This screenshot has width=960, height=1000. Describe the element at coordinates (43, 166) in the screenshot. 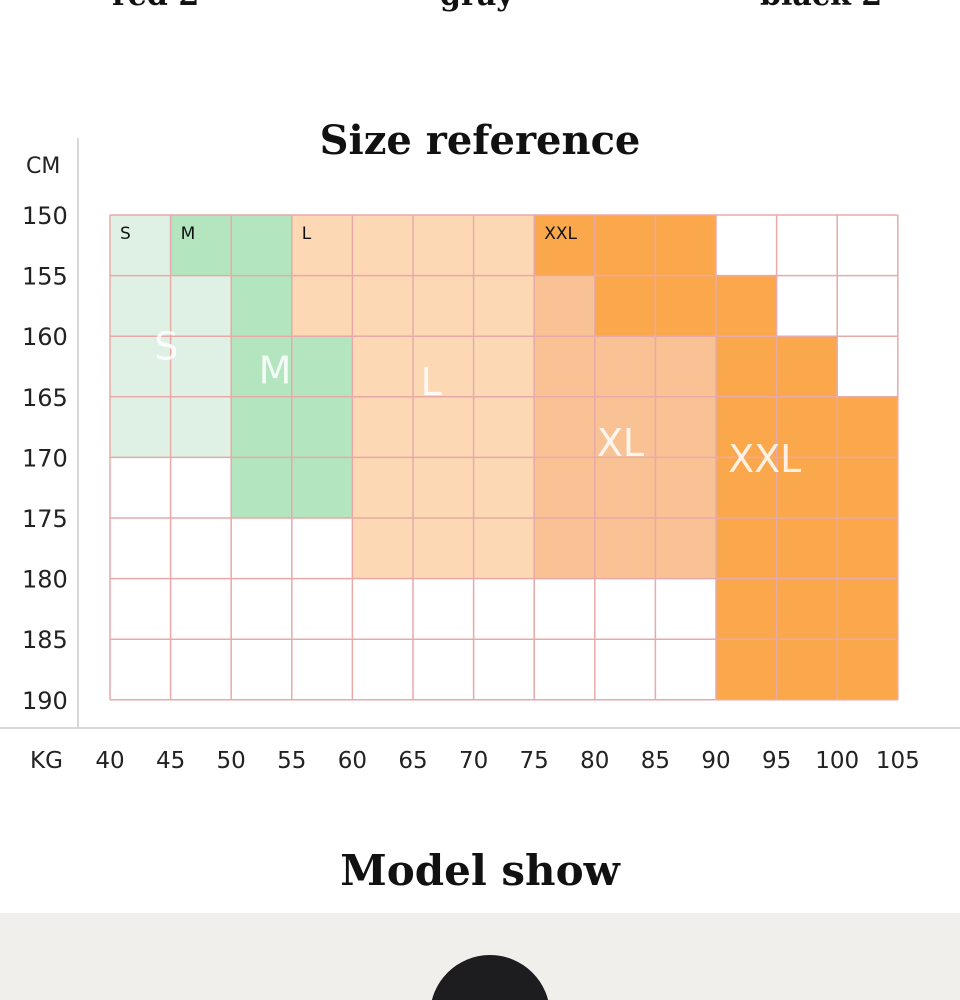

I see `y-axis-label: CM` at that location.